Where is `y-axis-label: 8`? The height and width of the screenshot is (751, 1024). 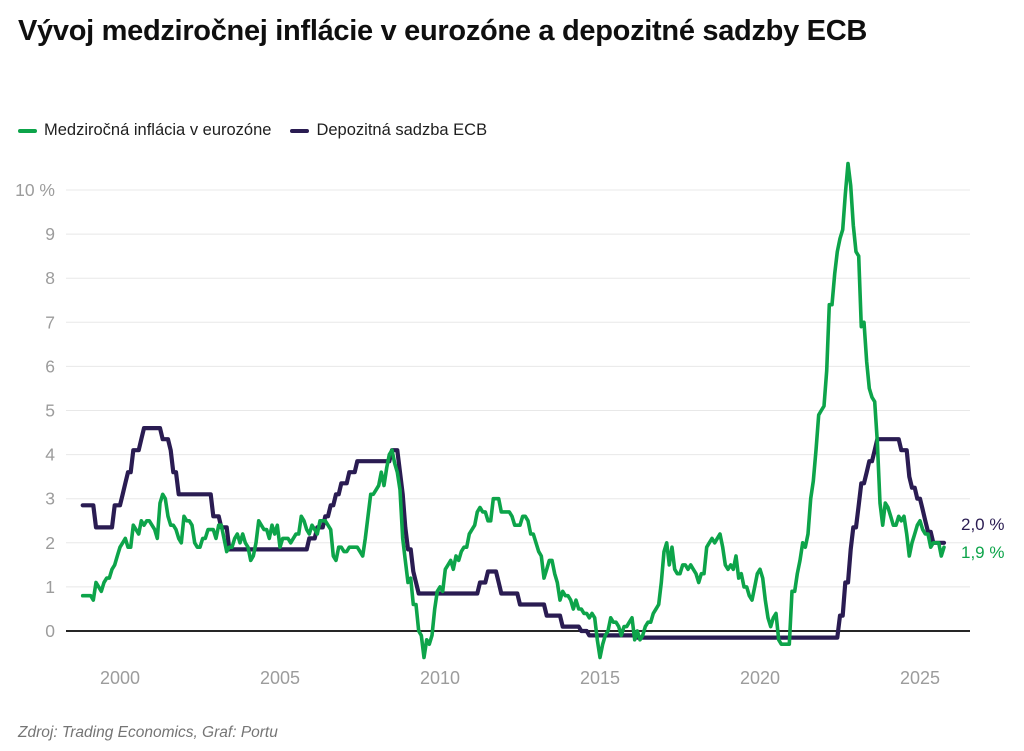 y-axis-label: 8 is located at coordinates (50, 278).